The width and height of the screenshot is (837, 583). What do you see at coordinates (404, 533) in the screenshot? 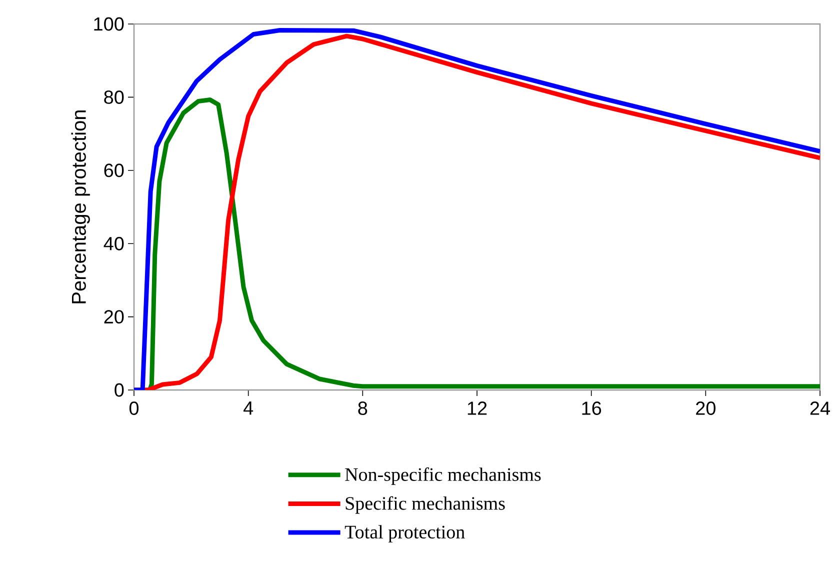
I see `legend-label: Total protection` at bounding box center [404, 533].